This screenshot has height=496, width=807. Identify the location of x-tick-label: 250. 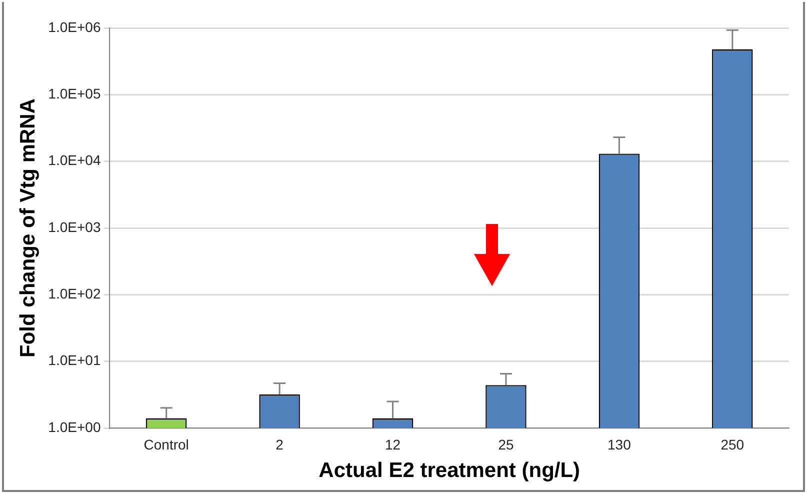
(732, 444).